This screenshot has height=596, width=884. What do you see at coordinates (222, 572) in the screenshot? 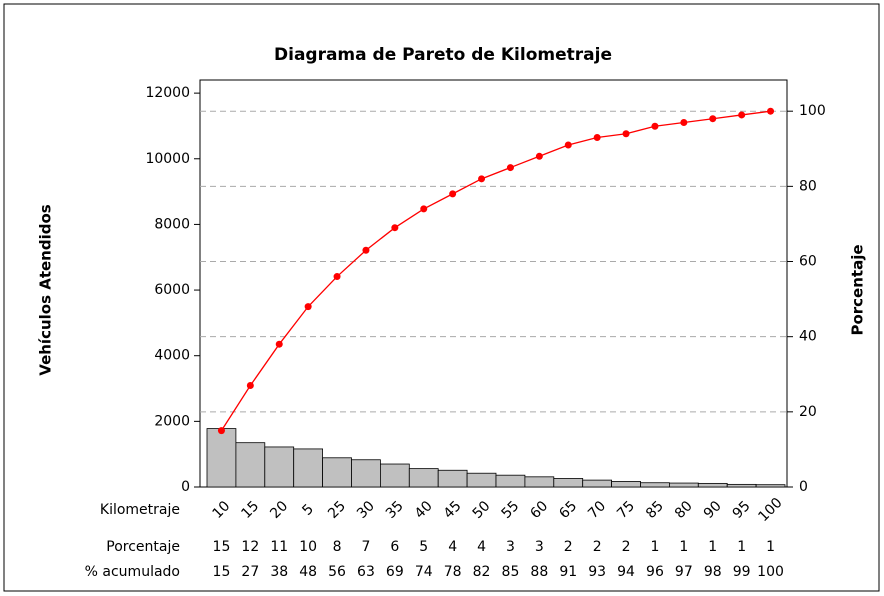
I see `cumulative-cell: 15` at bounding box center [222, 572].